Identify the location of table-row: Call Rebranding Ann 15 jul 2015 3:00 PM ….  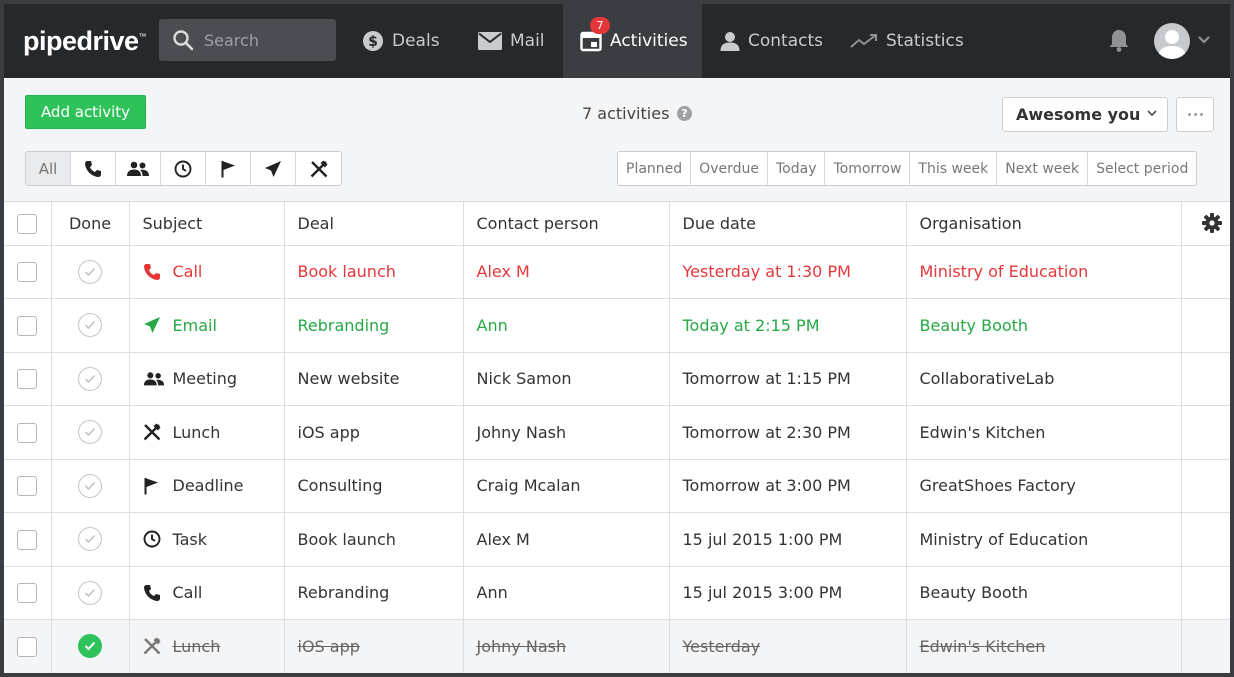
(617, 593).